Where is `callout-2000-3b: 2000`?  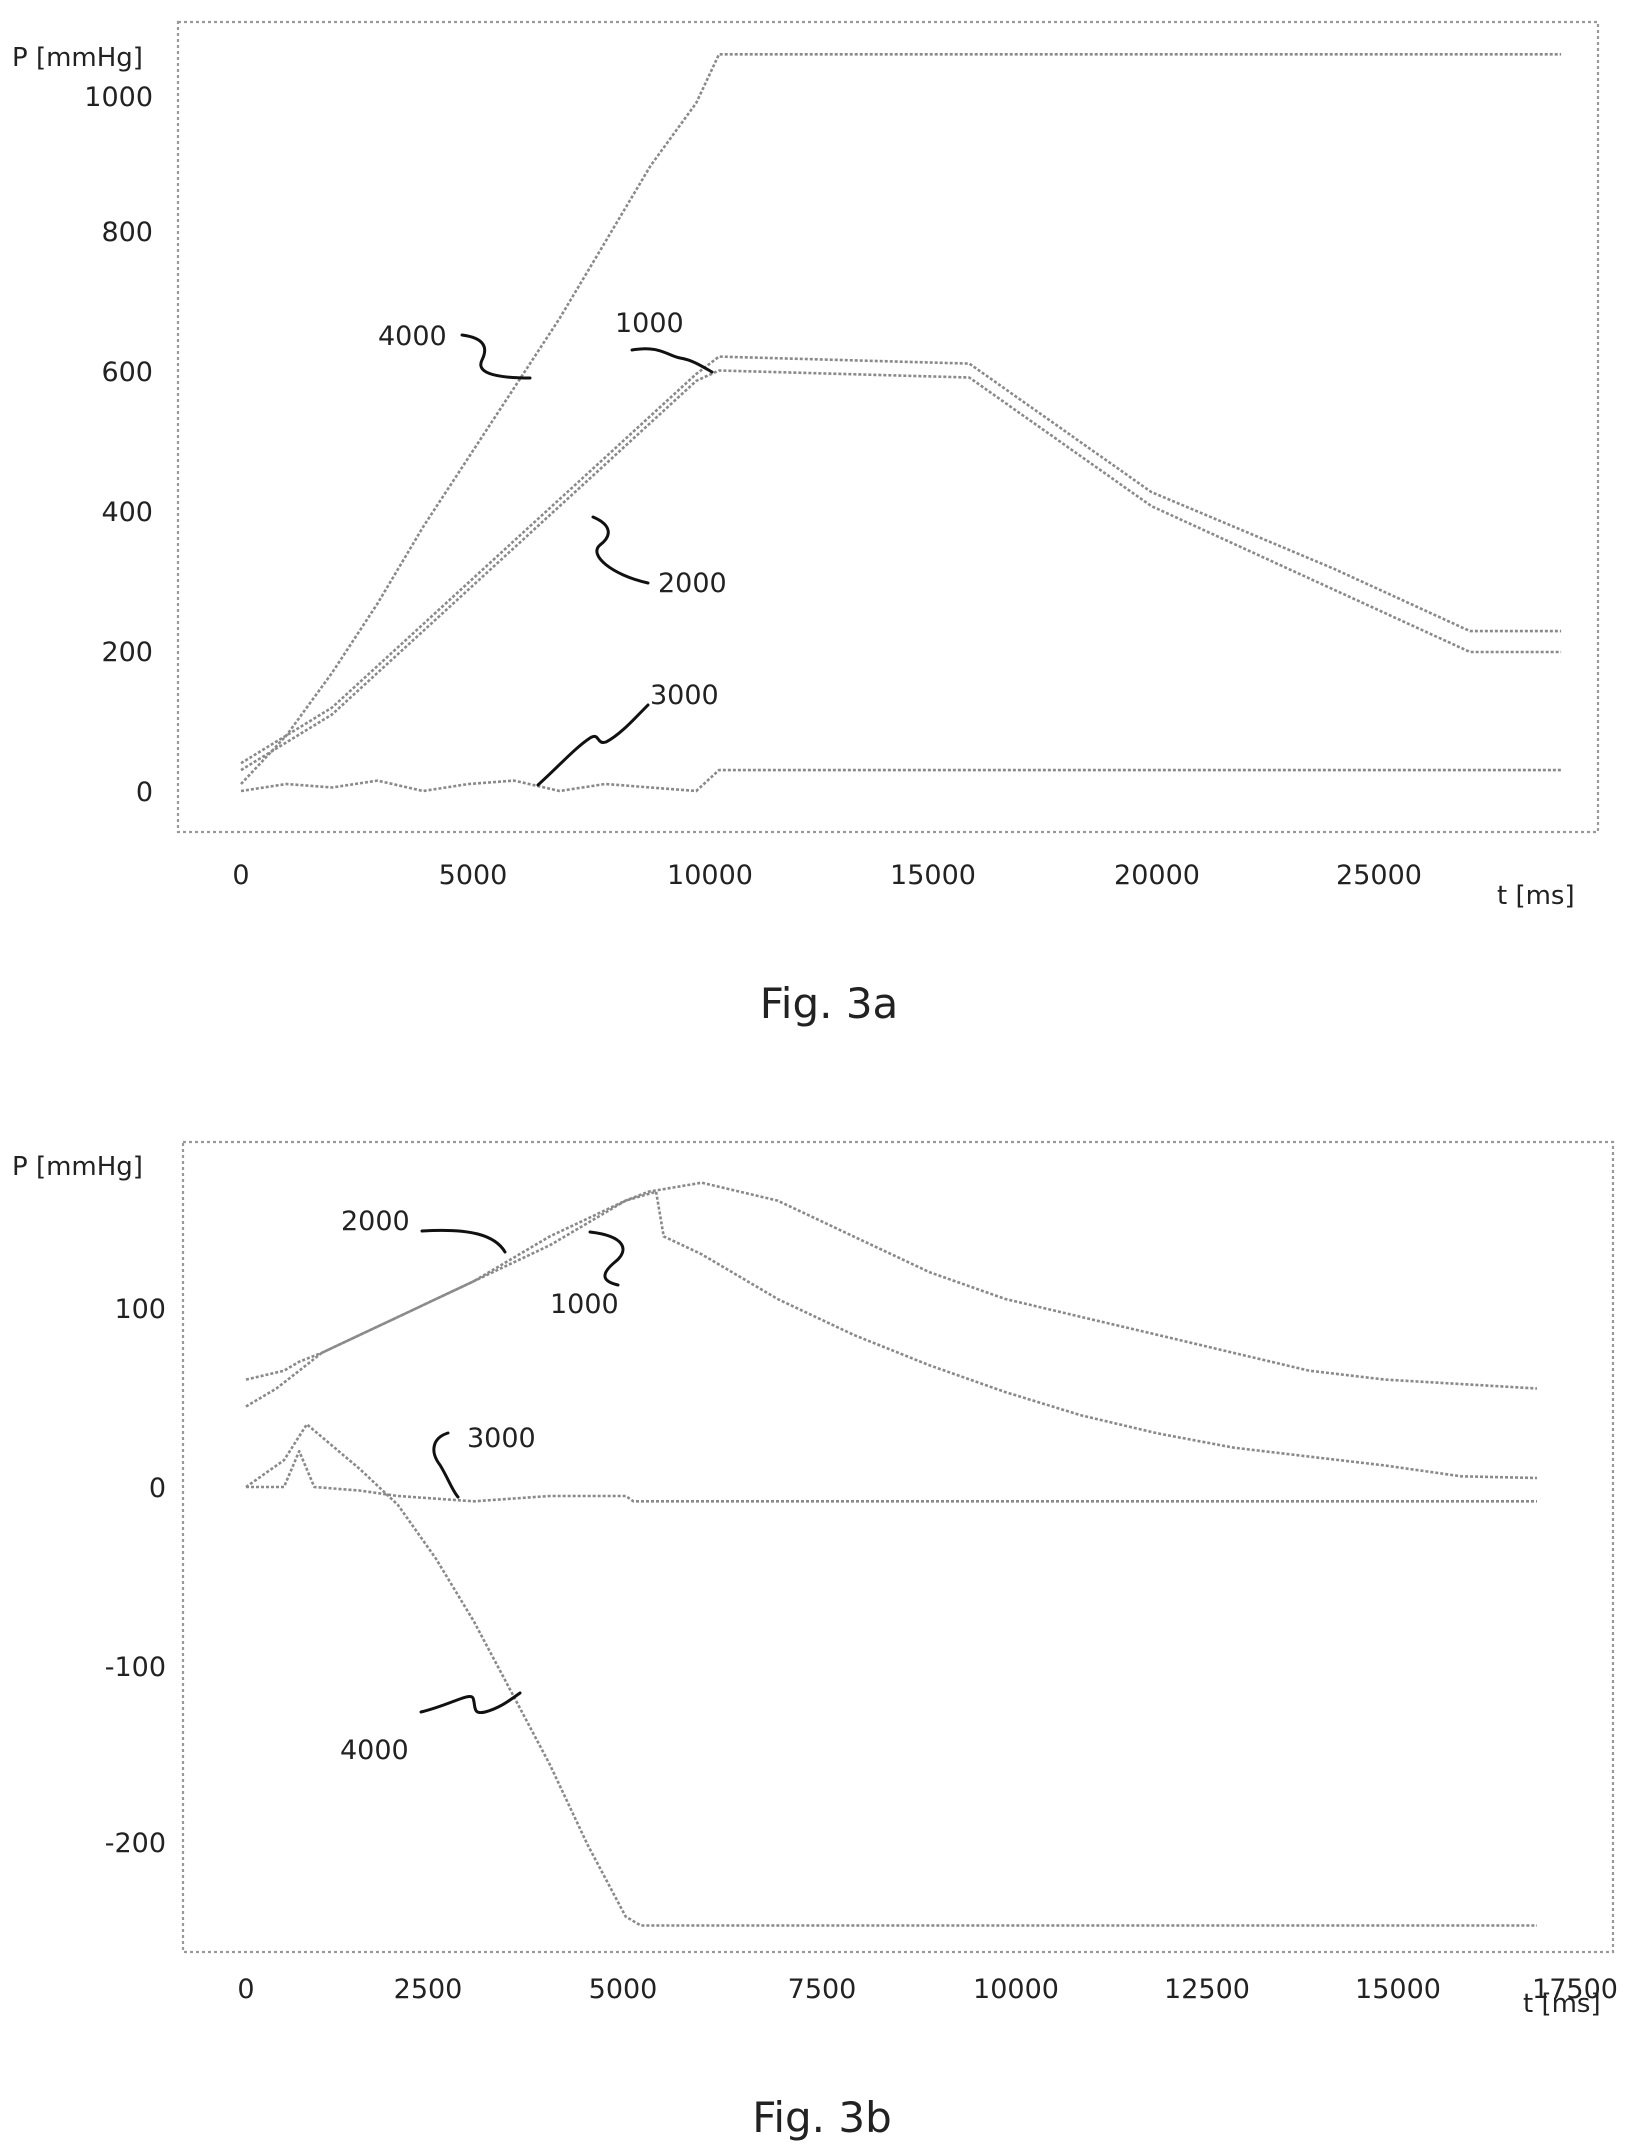 callout-2000-3b: 2000 is located at coordinates (375, 1221).